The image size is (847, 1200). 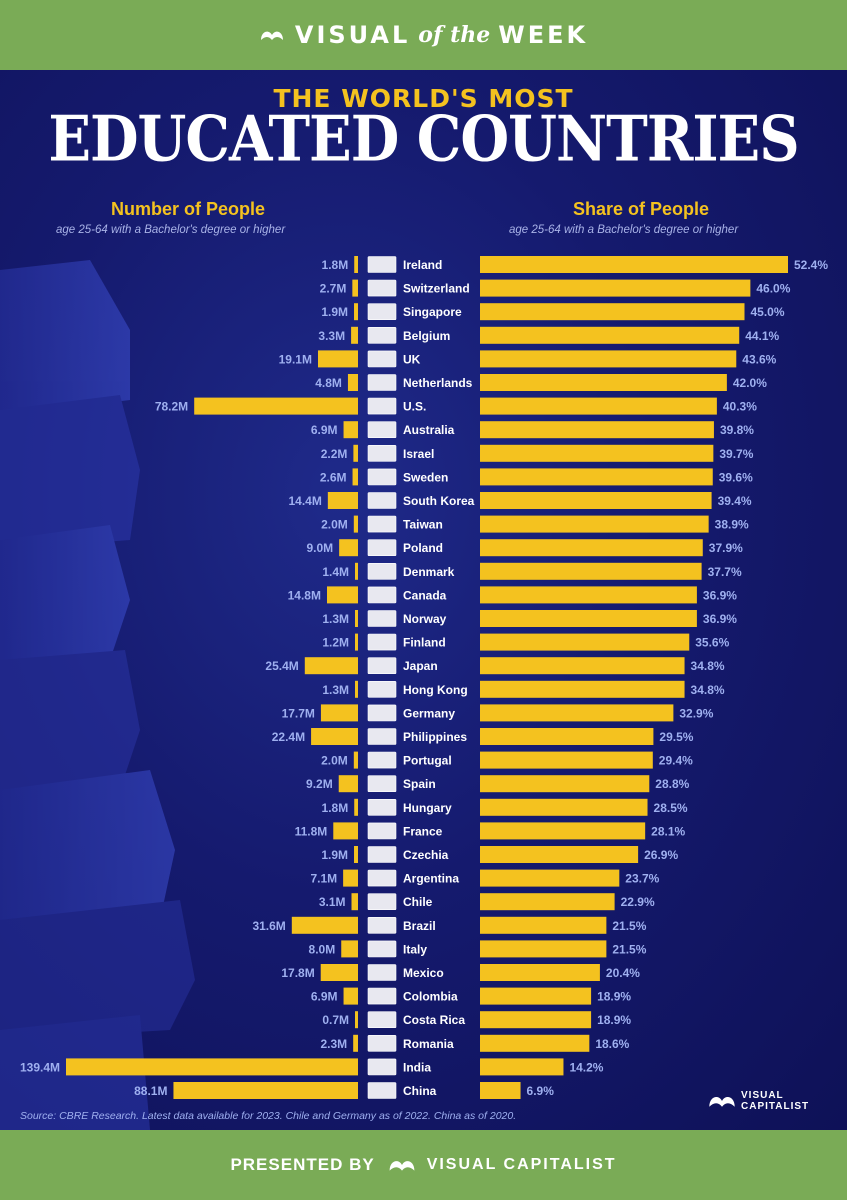 What do you see at coordinates (438, 383) in the screenshot?
I see `country-label-netherlands: Netherlands` at bounding box center [438, 383].